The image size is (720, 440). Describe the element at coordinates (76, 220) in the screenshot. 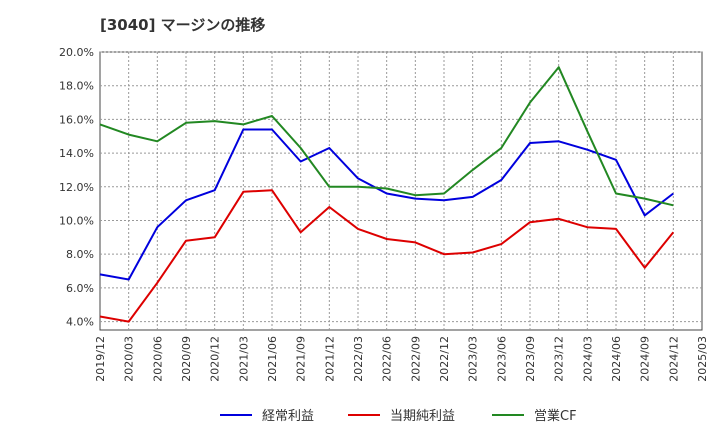

I see `y-tick-label: 10.0%` at that location.